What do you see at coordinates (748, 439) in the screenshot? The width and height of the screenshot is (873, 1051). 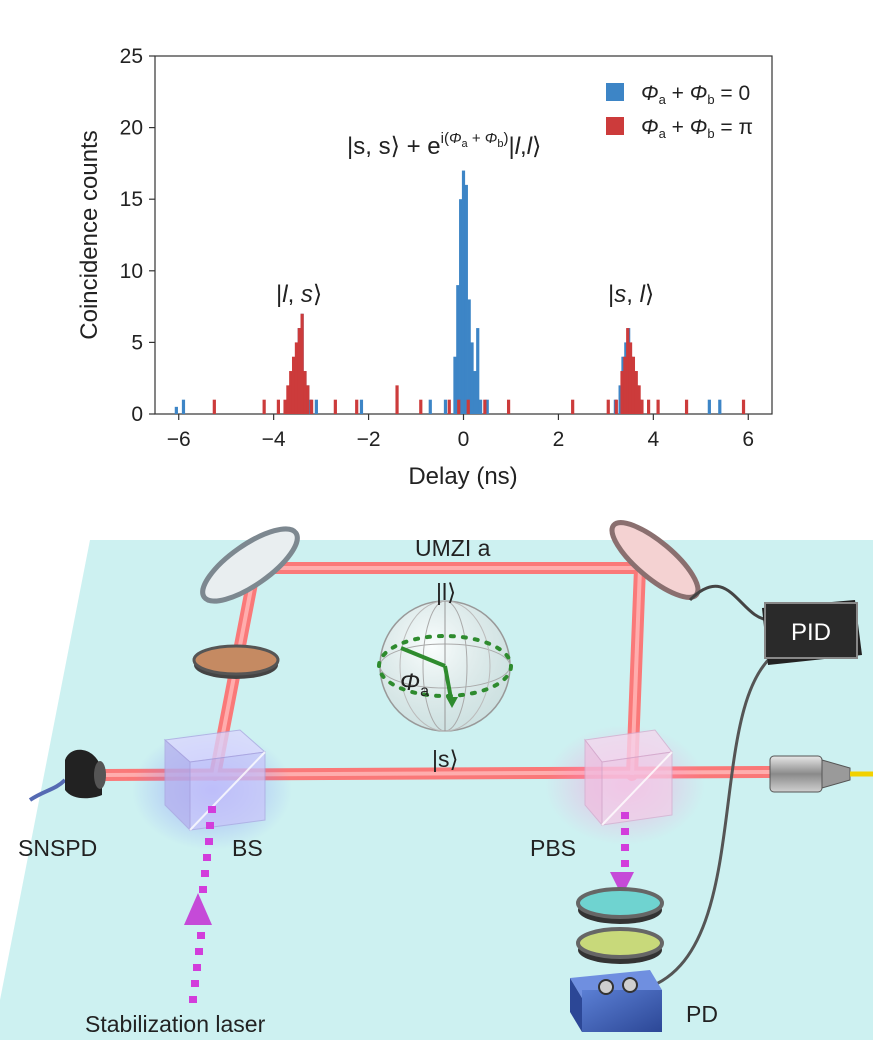 I see `x-tick-label: 6` at bounding box center [748, 439].